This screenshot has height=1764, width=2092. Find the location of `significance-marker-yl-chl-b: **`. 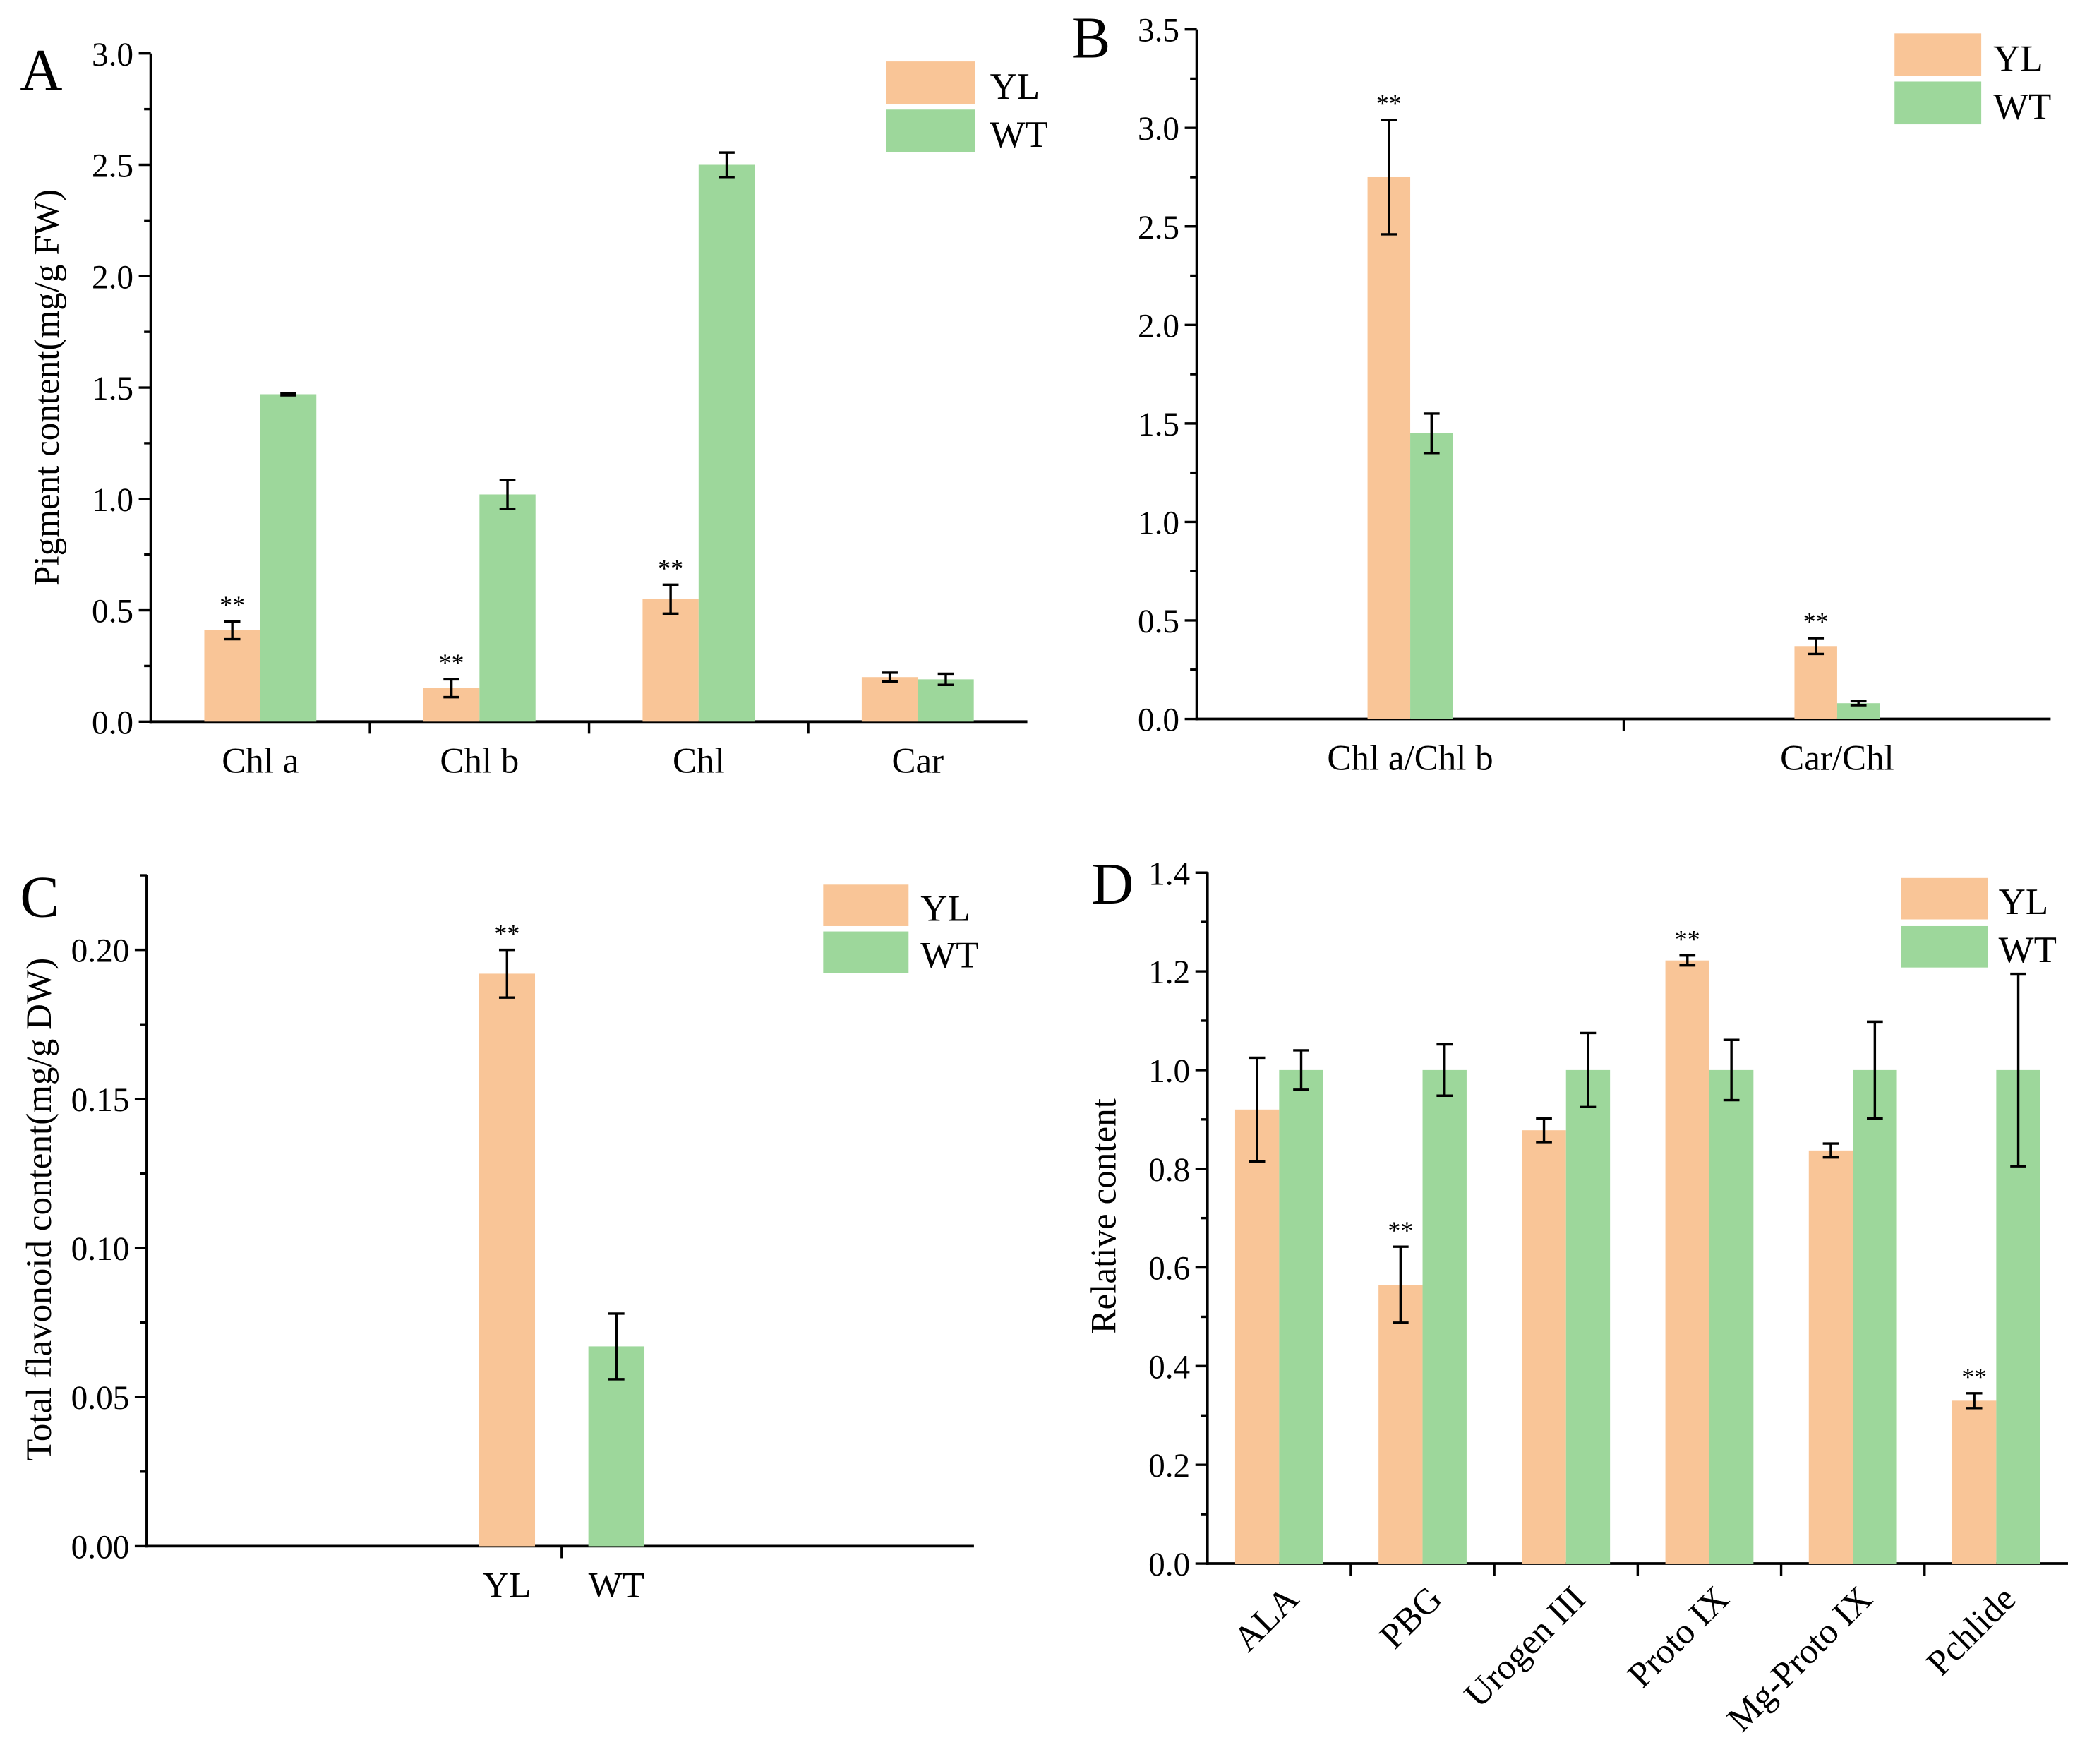

significance-marker-yl-chl-b: ** is located at coordinates (452, 663).